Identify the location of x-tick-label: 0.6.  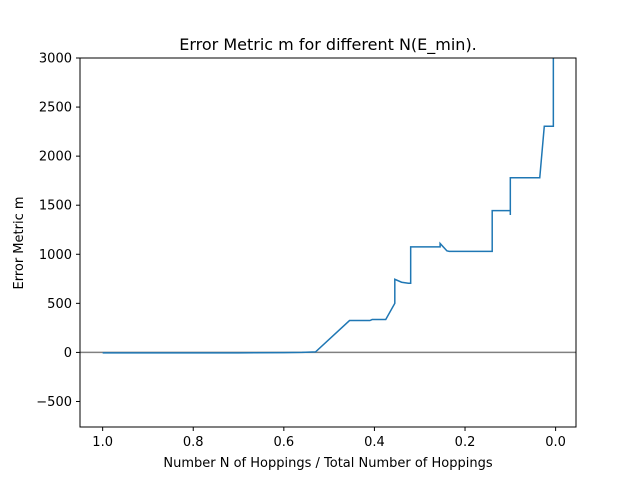
(283, 442).